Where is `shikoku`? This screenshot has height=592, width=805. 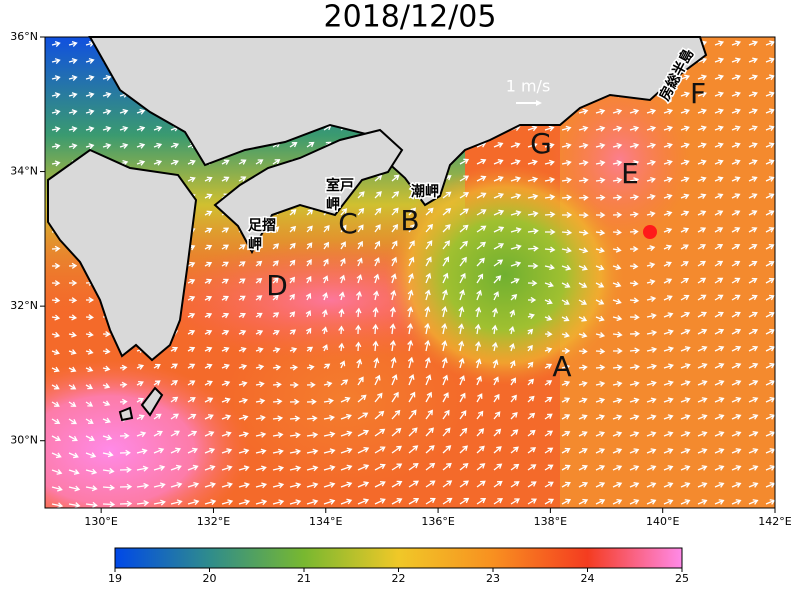
shikoku is located at coordinates (308, 191).